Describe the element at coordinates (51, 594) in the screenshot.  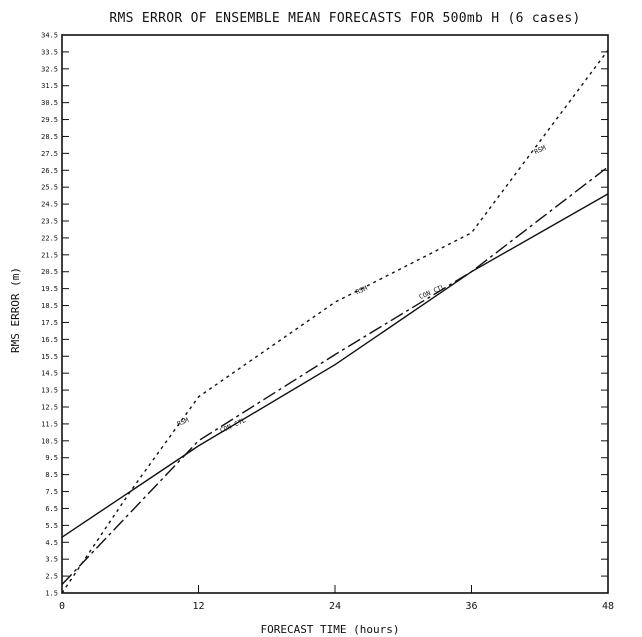
I see `y-tick-label: 1.5` at that location.